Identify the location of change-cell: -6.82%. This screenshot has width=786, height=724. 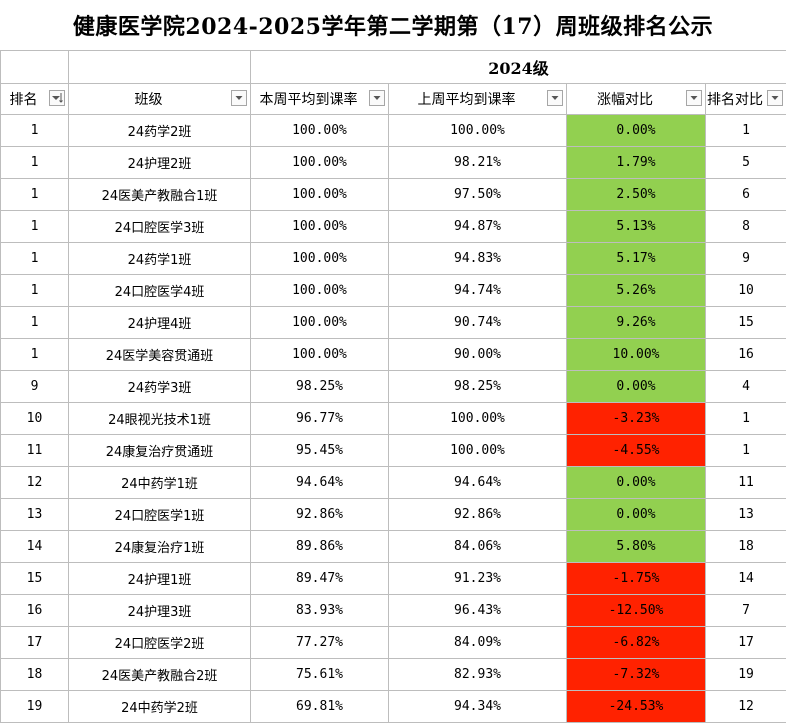
(636, 642).